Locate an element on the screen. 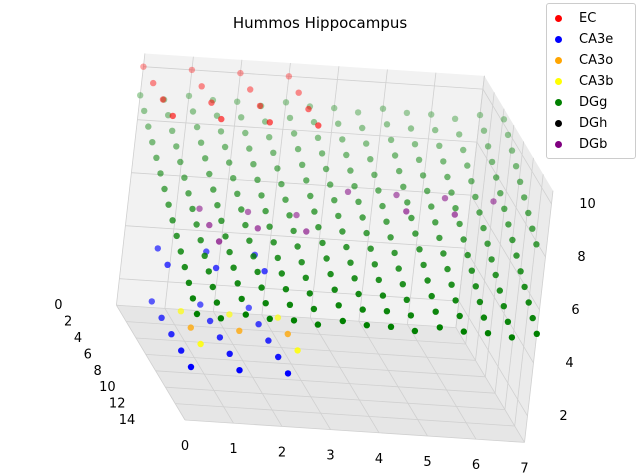 Image resolution: width=640 pixels, height=476 pixels. x-tick-label: 3 is located at coordinates (330, 456).